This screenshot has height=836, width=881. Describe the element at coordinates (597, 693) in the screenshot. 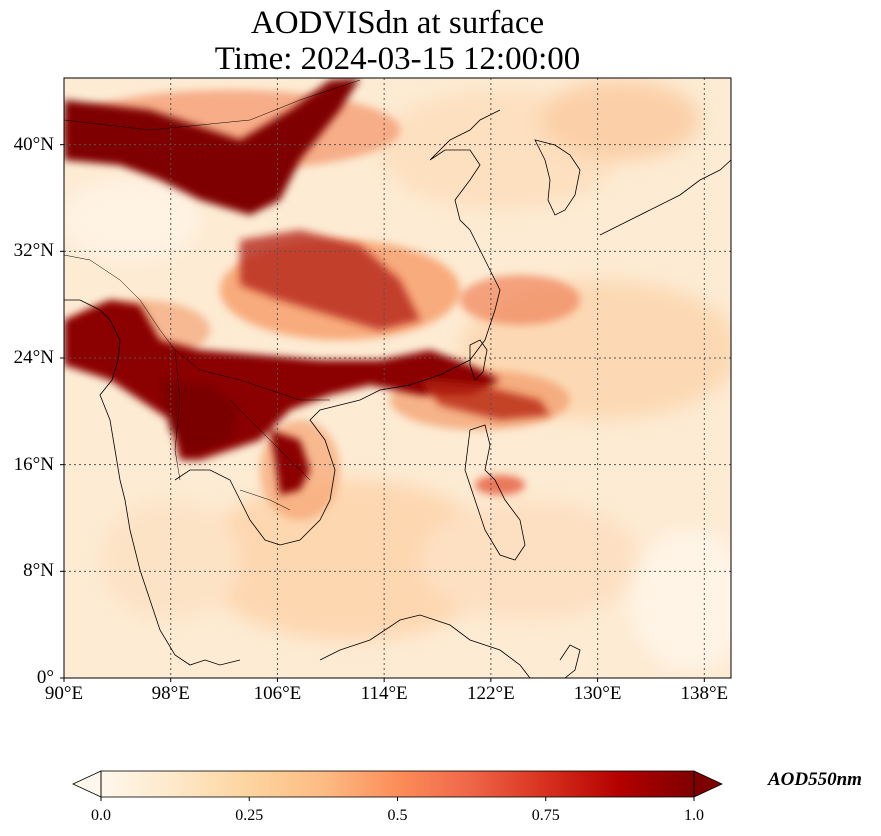

I see `x-tick-label: 130°E` at that location.